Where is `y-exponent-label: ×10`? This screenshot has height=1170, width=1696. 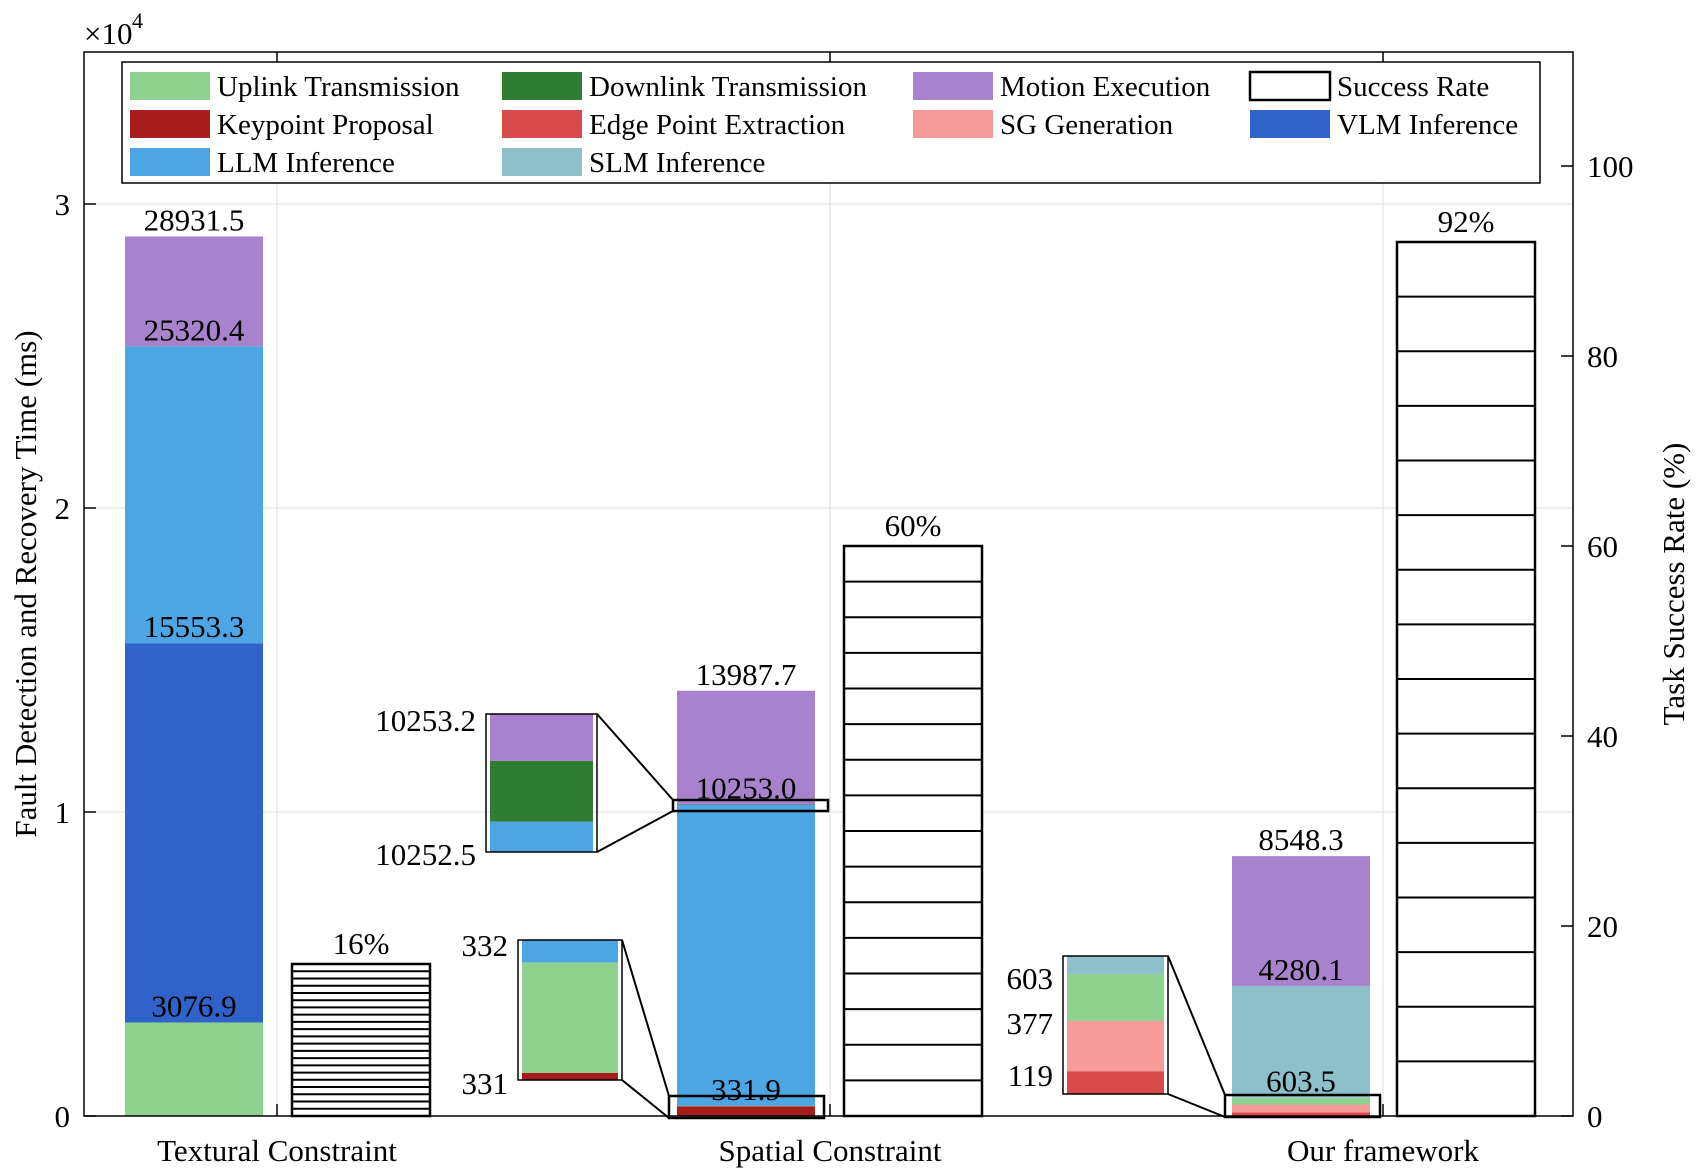
y-exponent-label: ×10 is located at coordinates (108, 33).